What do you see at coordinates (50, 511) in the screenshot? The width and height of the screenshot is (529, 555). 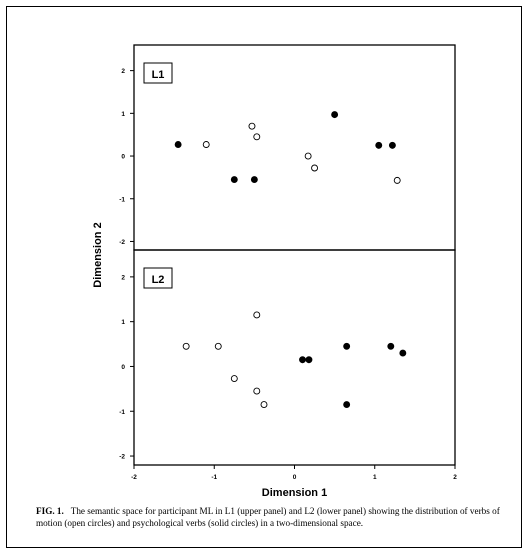 I see `caption-label: FIG. 1.` at bounding box center [50, 511].